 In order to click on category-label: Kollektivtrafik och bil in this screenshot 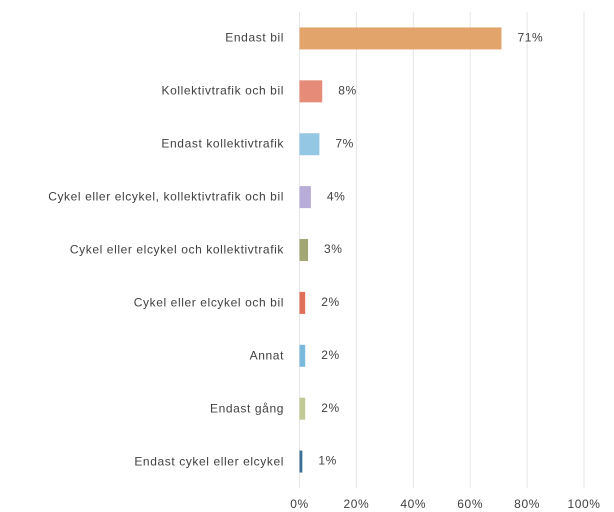, I will do `click(222, 90)`.